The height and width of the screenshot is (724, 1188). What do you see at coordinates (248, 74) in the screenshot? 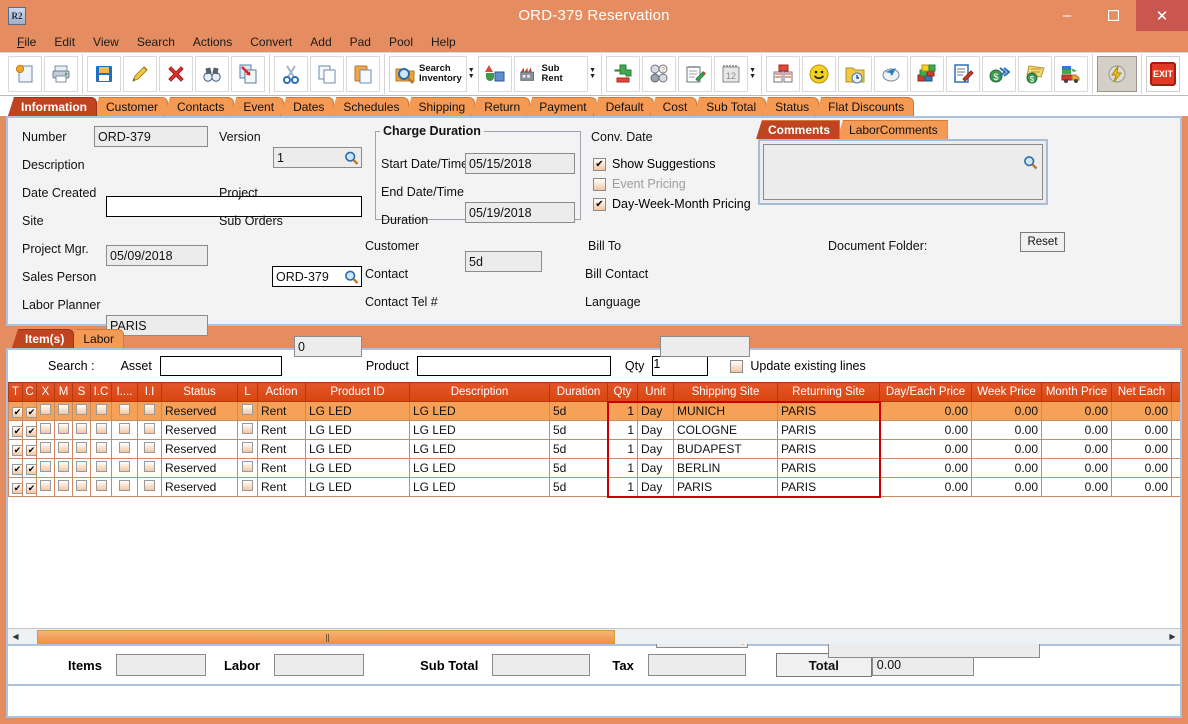
I see `paste-special-icon` at bounding box center [248, 74].